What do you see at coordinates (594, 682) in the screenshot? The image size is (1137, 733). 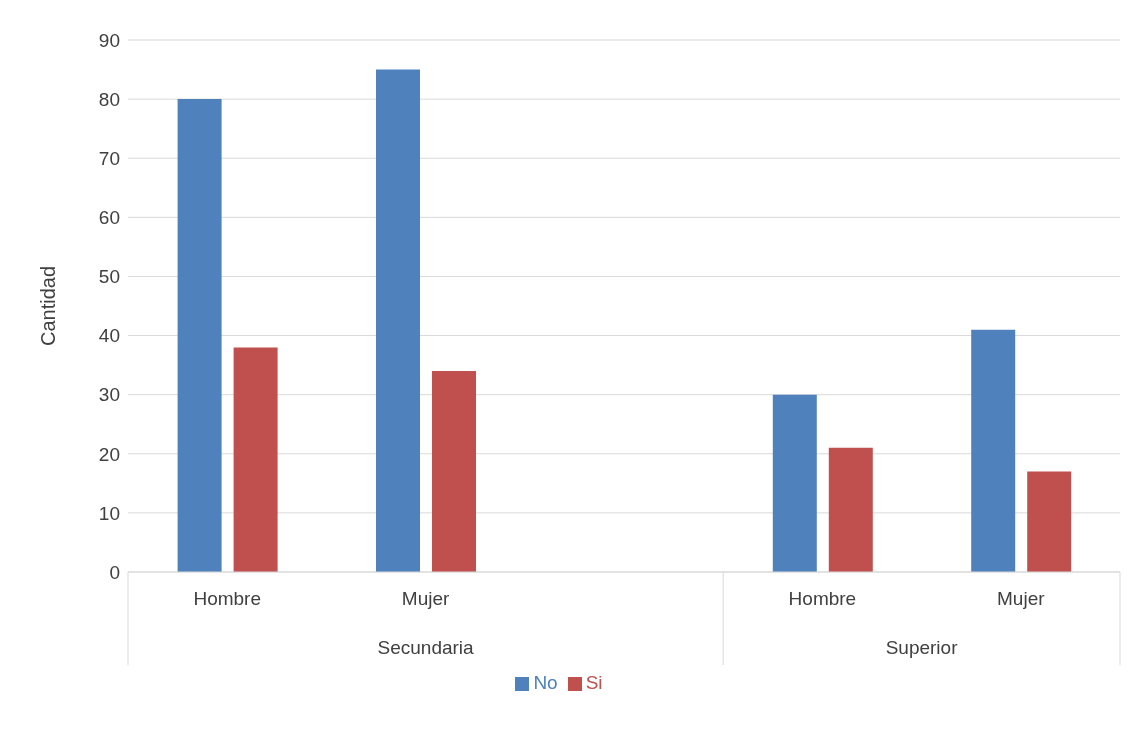 I see `legend-label: Si` at bounding box center [594, 682].